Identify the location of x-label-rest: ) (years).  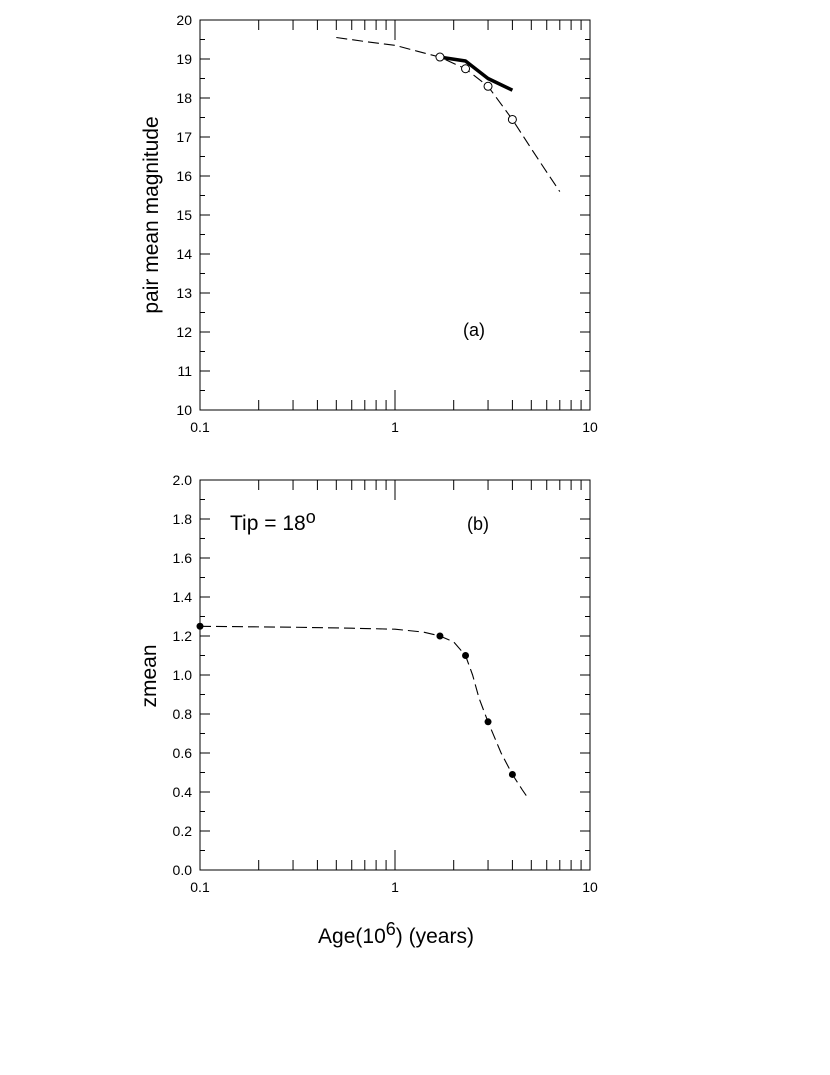
(435, 936).